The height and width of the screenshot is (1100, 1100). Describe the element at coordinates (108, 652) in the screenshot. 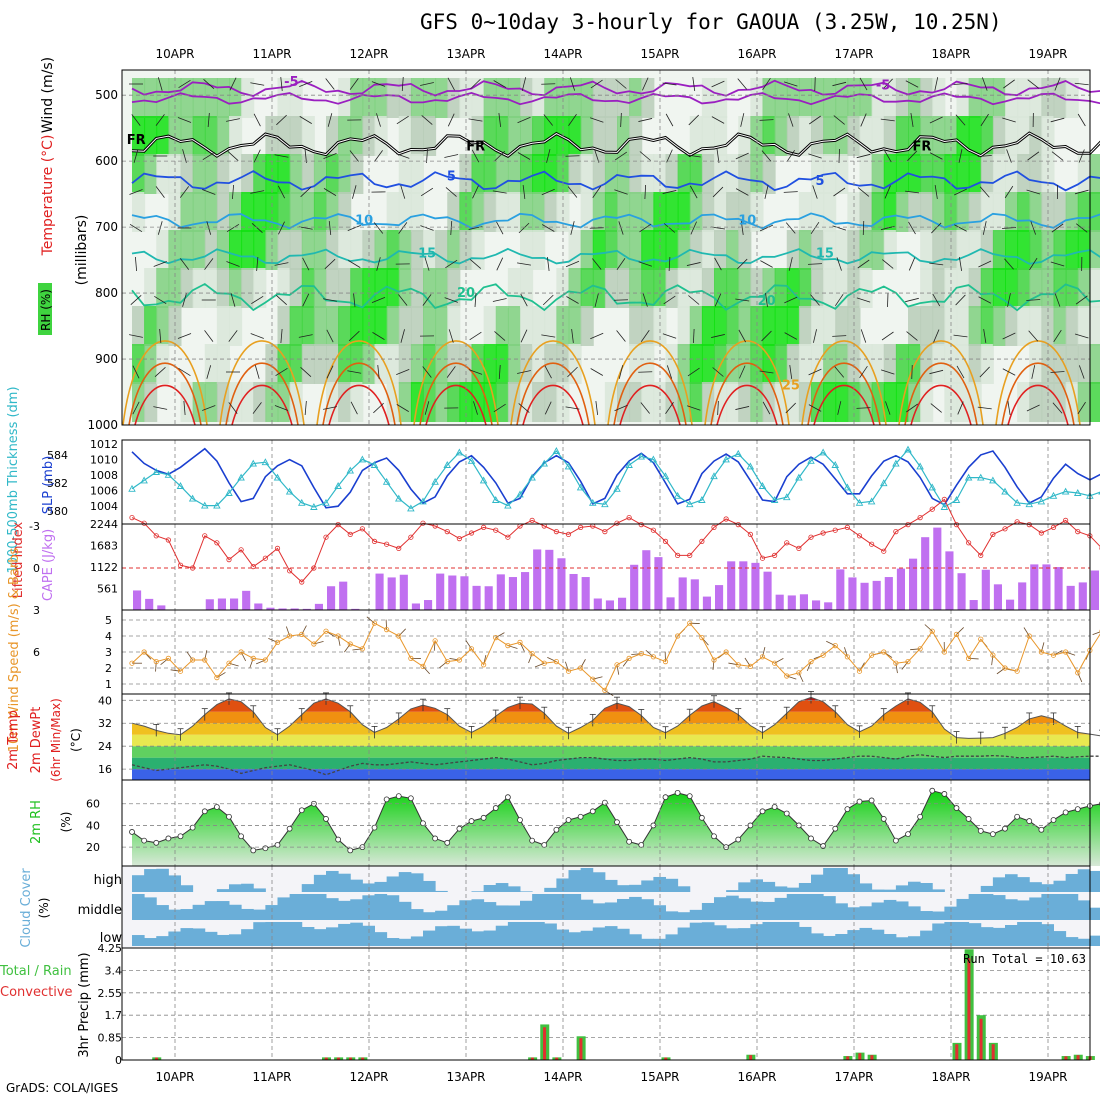

I see `wind-tick-label: 3` at that location.